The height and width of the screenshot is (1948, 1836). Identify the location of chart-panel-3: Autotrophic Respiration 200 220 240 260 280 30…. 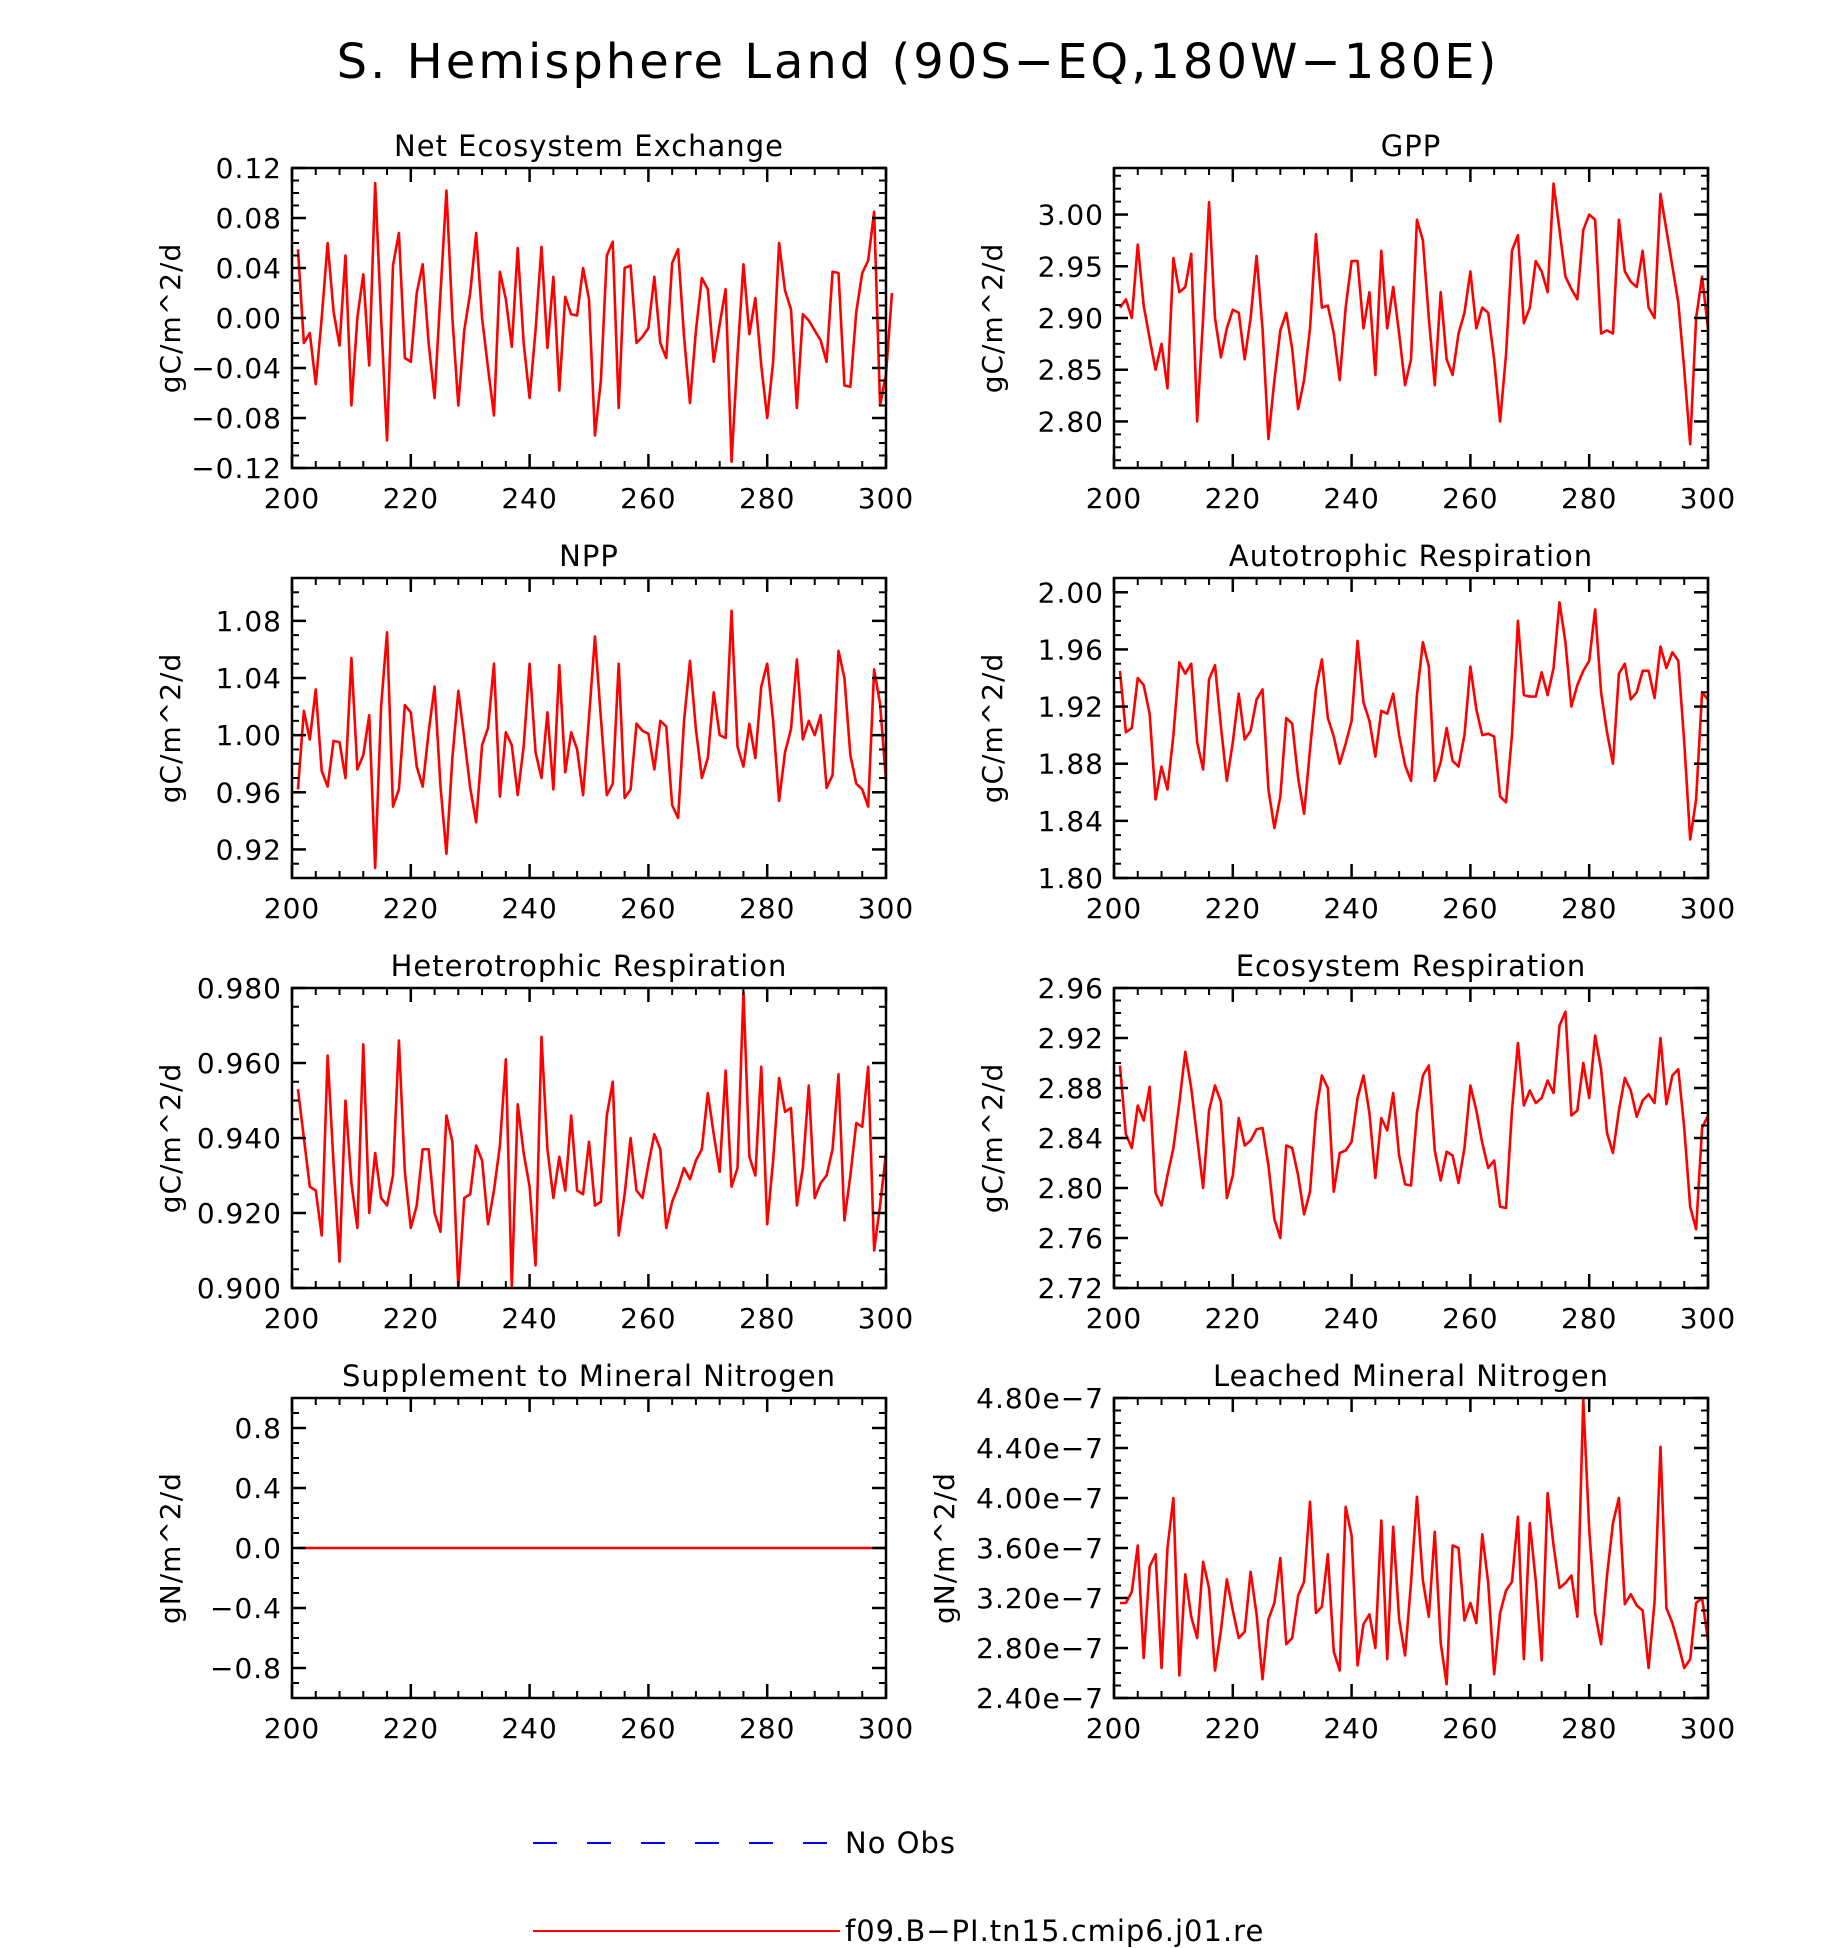
(1355, 732).